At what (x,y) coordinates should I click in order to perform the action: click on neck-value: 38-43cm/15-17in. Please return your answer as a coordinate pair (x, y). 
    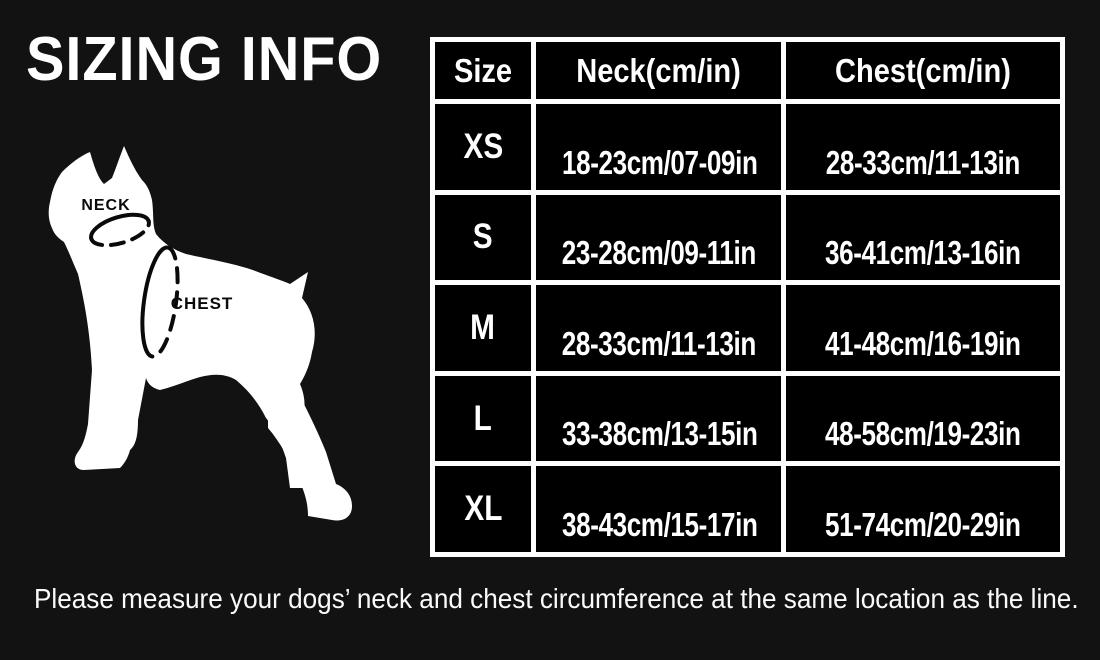
    Looking at the image, I should click on (658, 509).